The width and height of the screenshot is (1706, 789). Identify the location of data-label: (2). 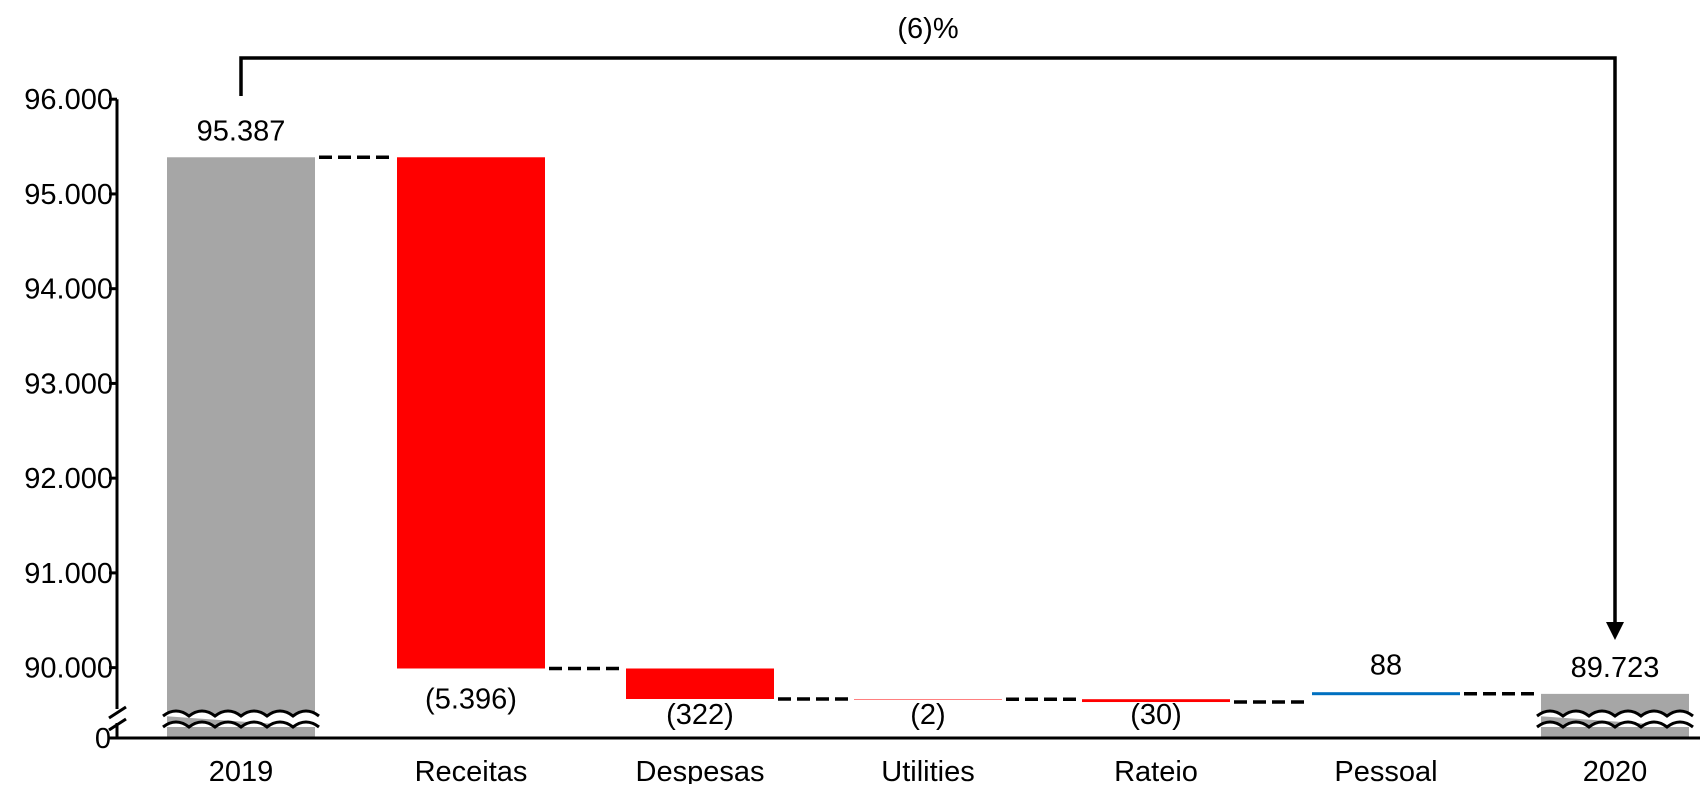
(927, 715).